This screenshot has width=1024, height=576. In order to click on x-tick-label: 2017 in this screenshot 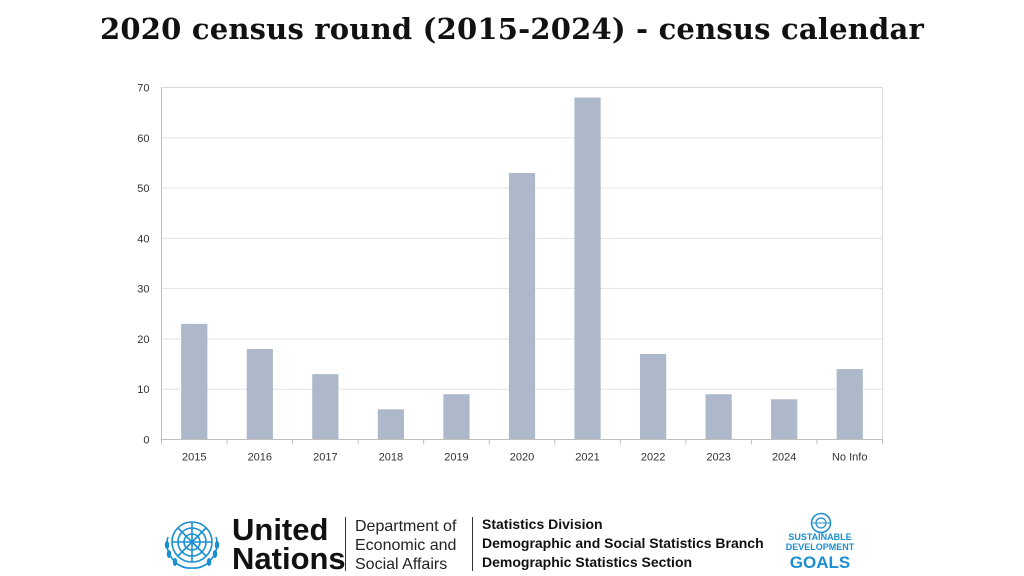, I will do `click(325, 458)`.